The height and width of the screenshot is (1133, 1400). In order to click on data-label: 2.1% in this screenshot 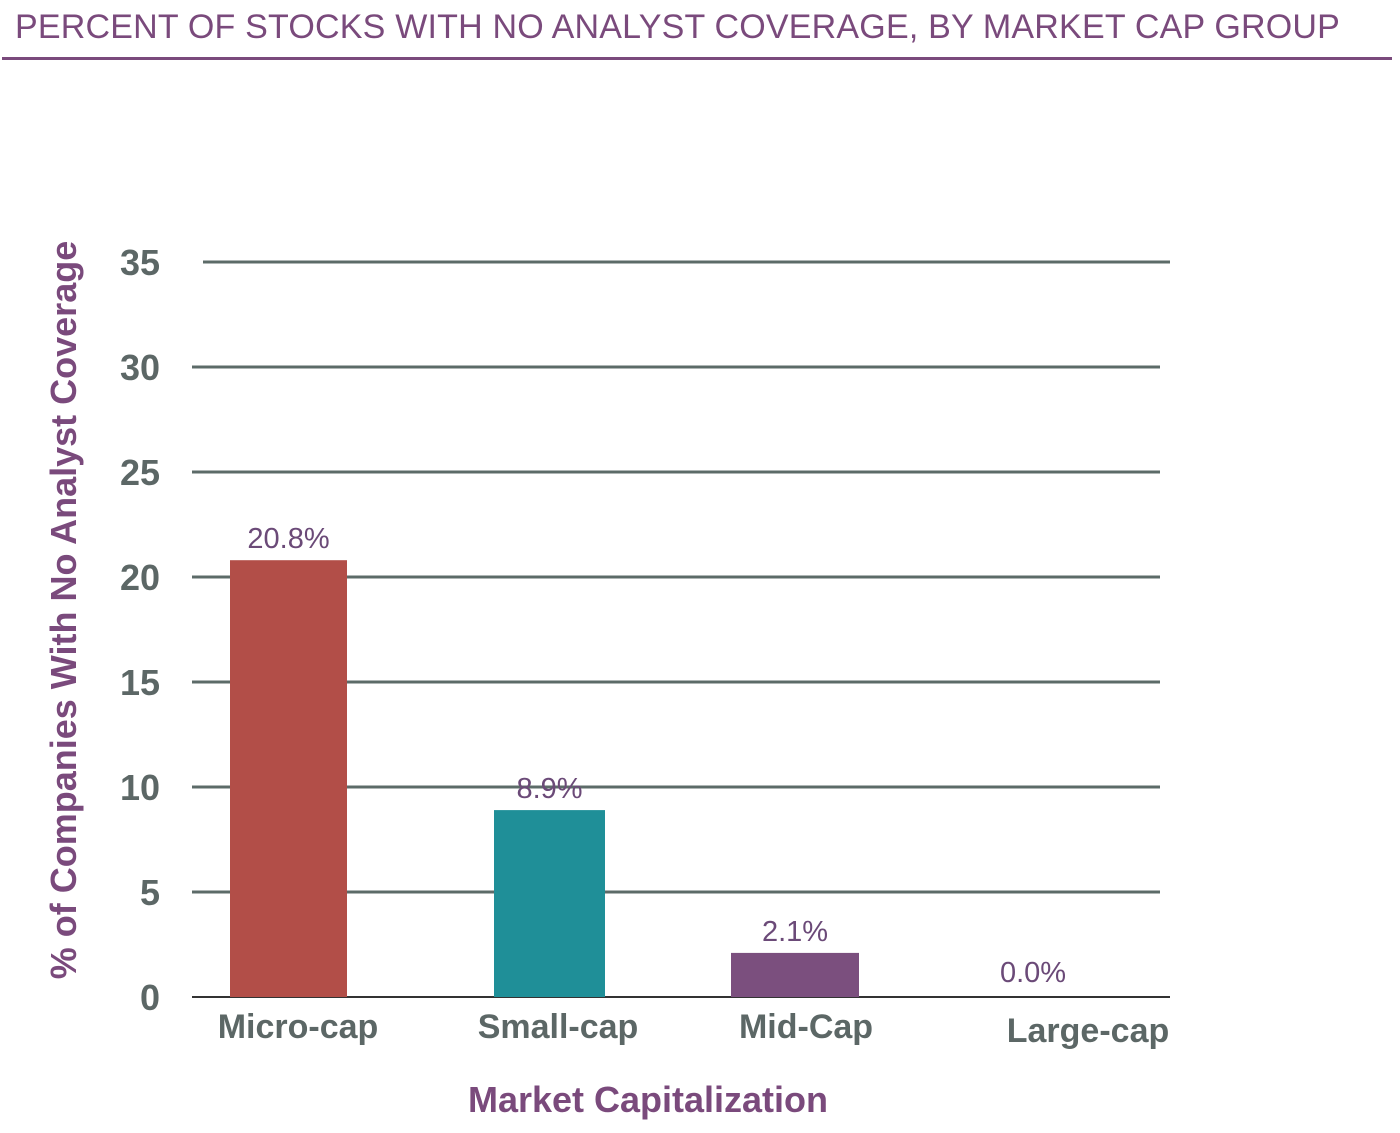, I will do `click(795, 932)`.